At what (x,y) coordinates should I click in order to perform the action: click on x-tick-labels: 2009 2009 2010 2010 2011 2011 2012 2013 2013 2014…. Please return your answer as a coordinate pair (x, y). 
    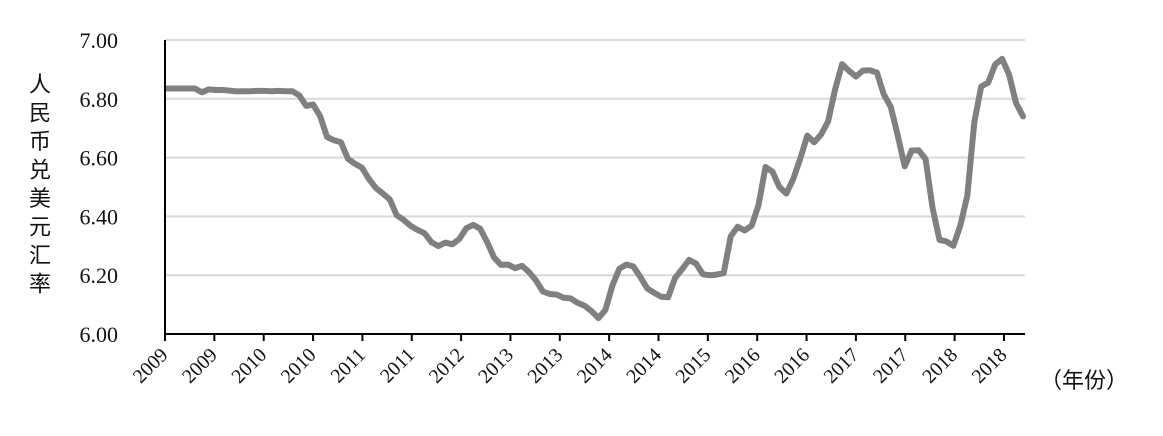
    Looking at the image, I should click on (570, 366).